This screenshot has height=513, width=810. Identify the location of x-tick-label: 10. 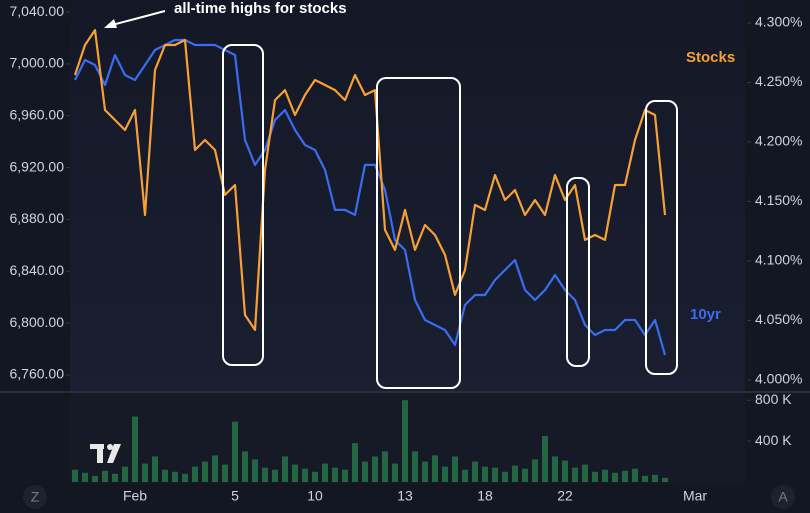
(315, 496).